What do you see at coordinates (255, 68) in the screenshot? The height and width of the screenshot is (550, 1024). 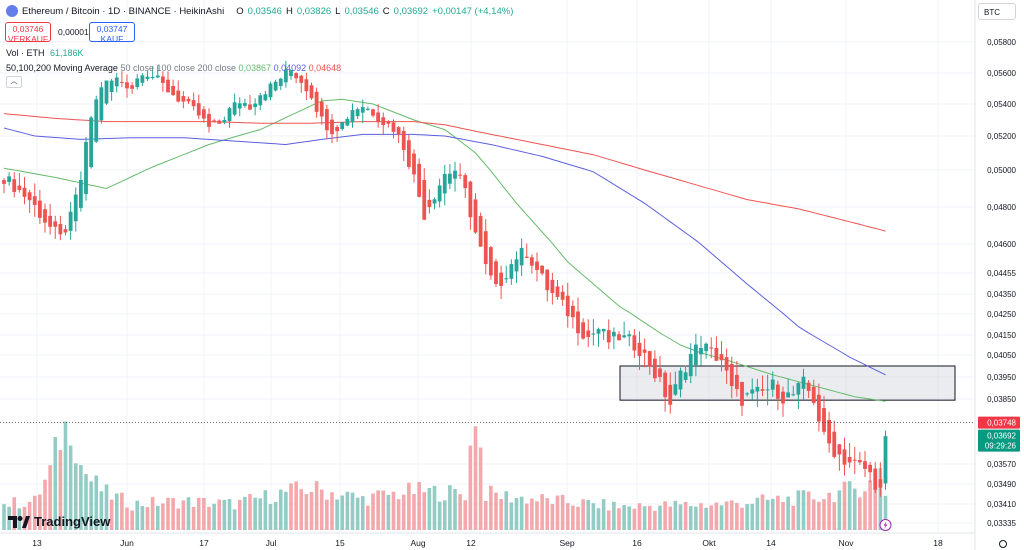 I see `ma50-value: 0,03867` at bounding box center [255, 68].